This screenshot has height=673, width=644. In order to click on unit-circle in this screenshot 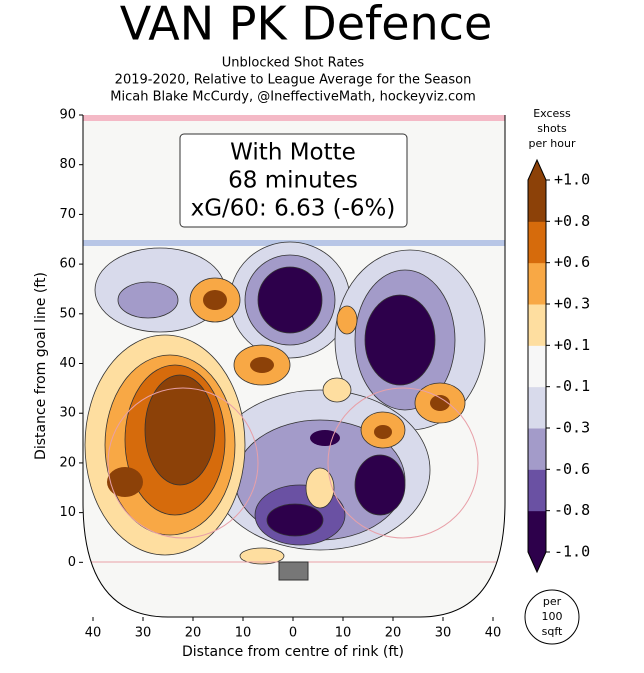, I will do `click(552, 617)`.